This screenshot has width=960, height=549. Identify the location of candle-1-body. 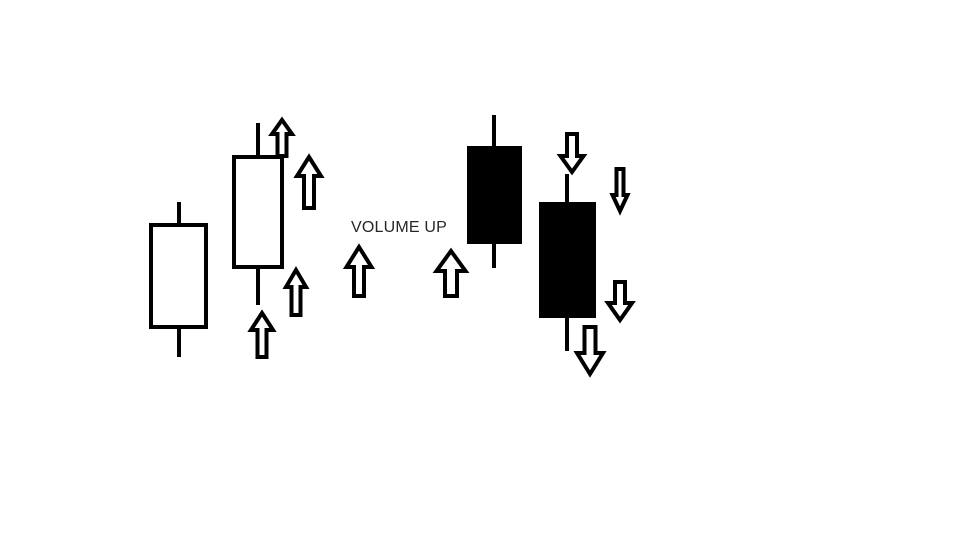
(178, 276).